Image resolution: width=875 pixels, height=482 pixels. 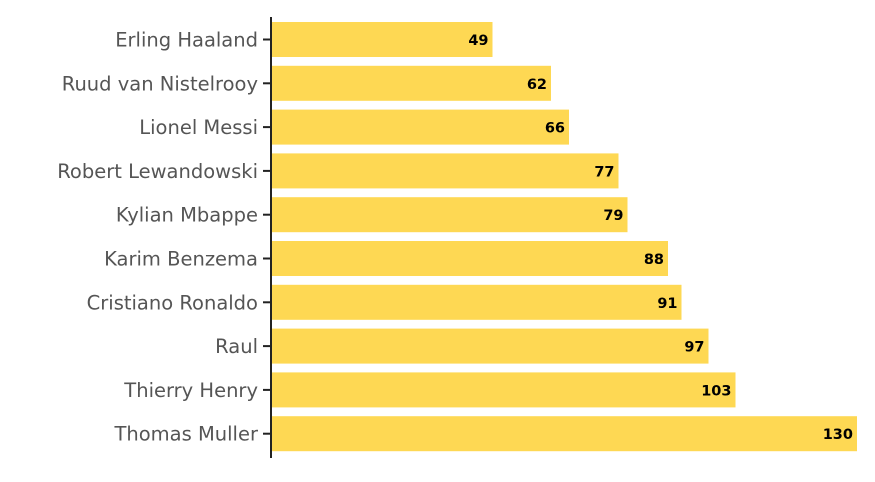 What do you see at coordinates (667, 304) in the screenshot?
I see `value-label: 91` at bounding box center [667, 304].